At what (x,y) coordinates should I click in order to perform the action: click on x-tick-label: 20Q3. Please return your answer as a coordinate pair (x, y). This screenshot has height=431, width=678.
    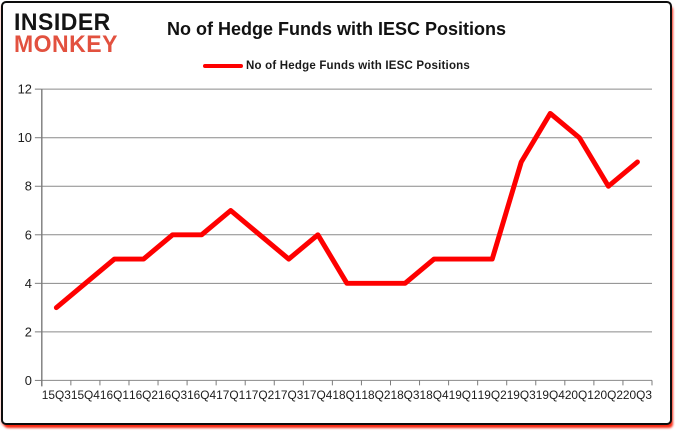
    Looking at the image, I should click on (637, 395).